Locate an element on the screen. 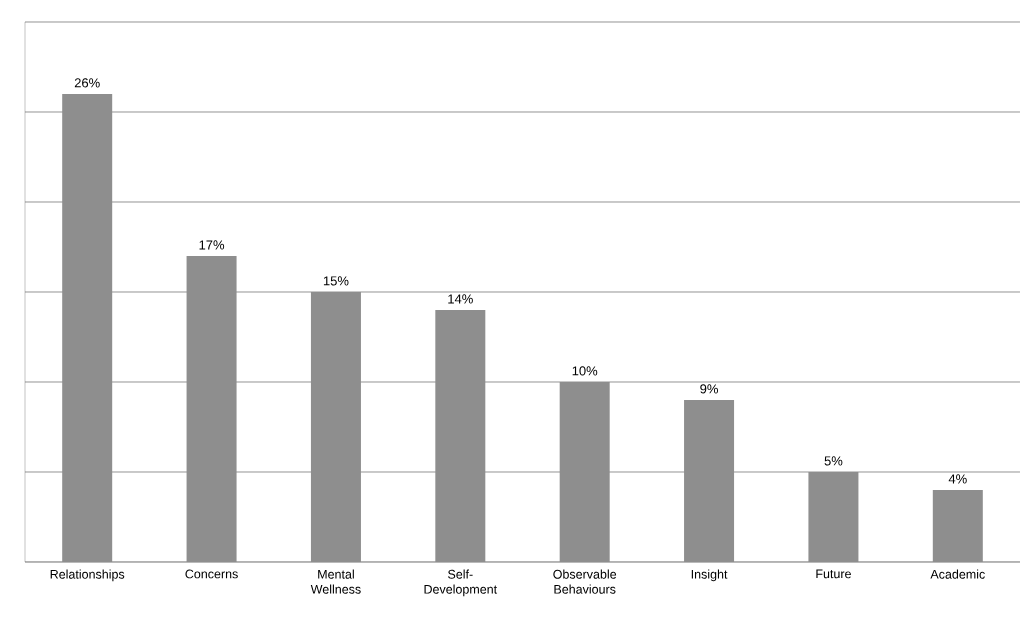 Image resolution: width=1026 pixels, height=629 pixels. data-label: 4% is located at coordinates (957, 479).